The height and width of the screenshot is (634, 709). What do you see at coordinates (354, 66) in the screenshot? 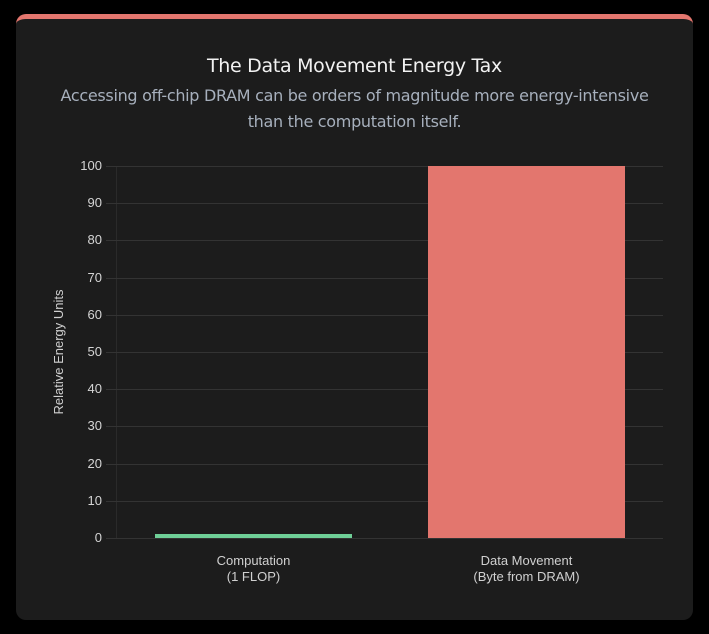
I see `chart-title: The Data Movement Energy Tax` at bounding box center [354, 66].